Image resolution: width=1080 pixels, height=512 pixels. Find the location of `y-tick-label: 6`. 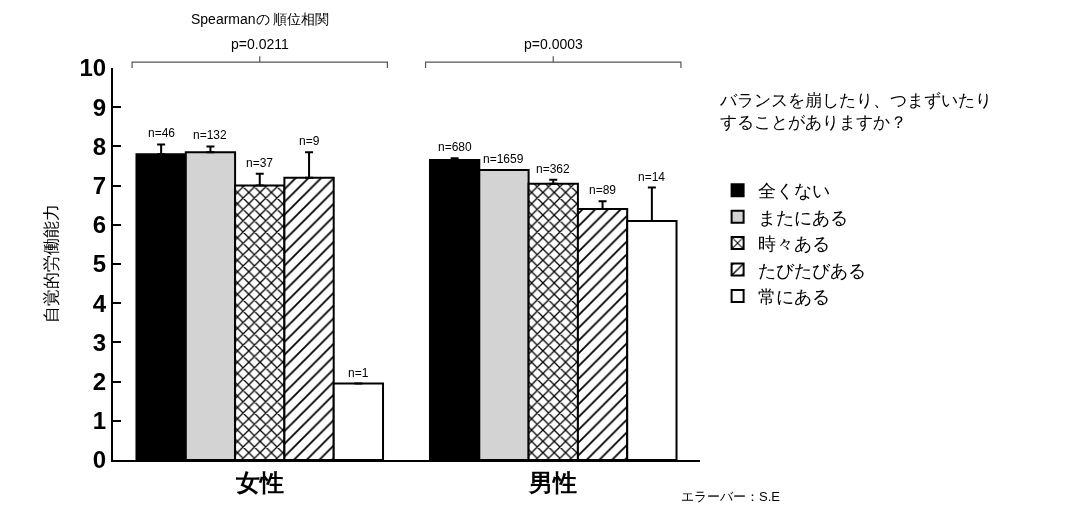

y-tick-label: 6 is located at coordinates (99, 225).